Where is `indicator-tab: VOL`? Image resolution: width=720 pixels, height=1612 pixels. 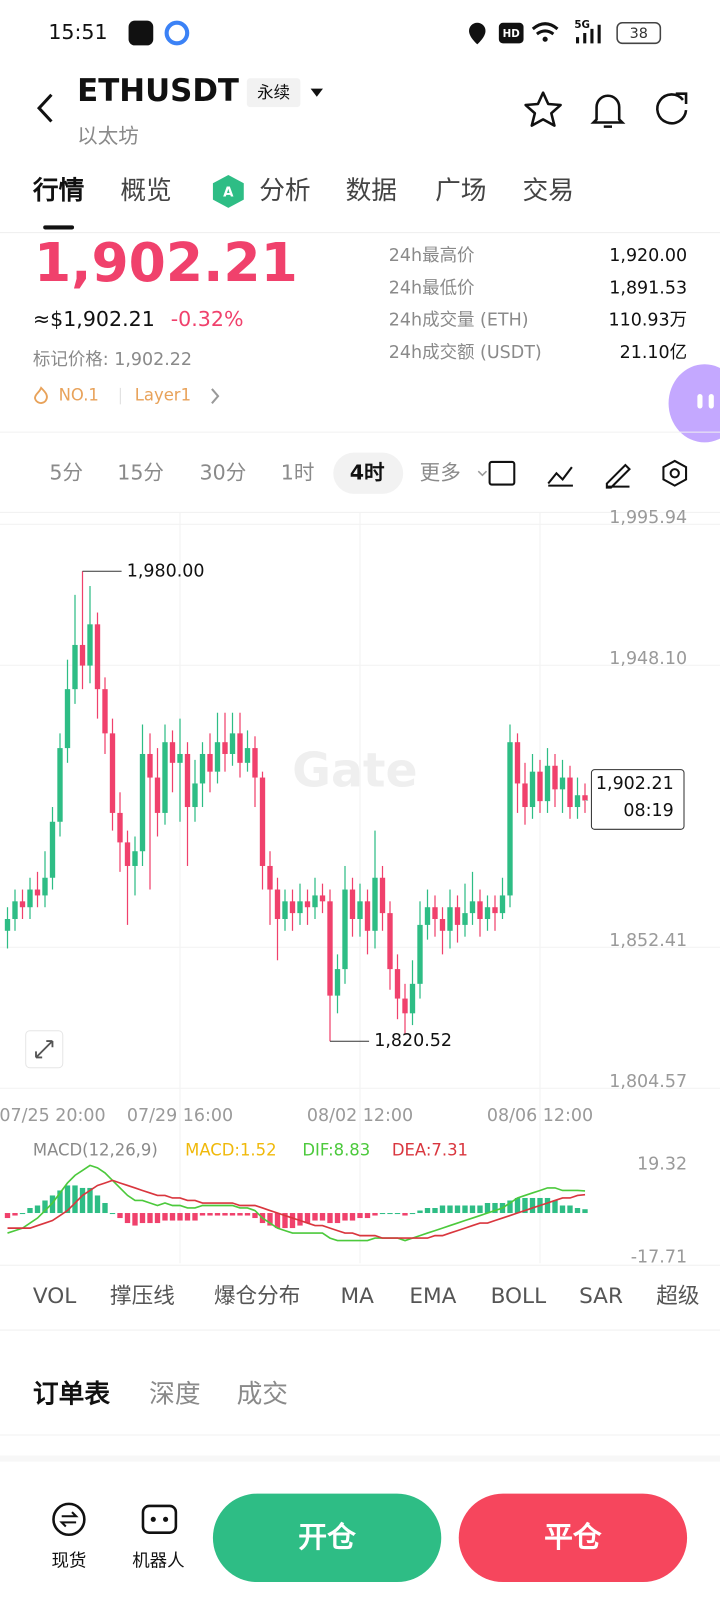 indicator-tab: VOL is located at coordinates (54, 1296).